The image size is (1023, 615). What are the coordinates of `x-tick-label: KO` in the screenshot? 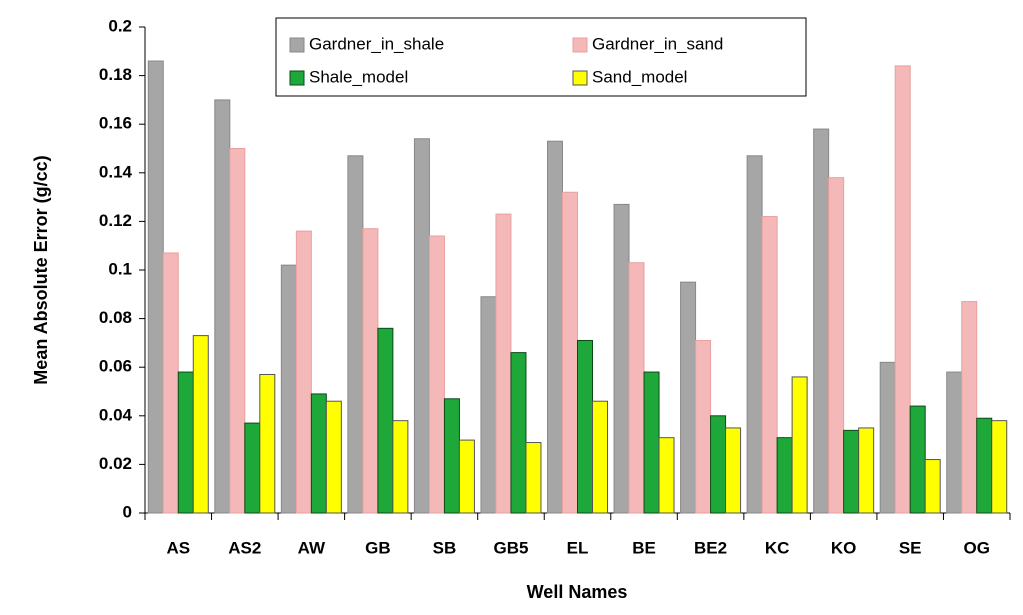 It's located at (844, 547).